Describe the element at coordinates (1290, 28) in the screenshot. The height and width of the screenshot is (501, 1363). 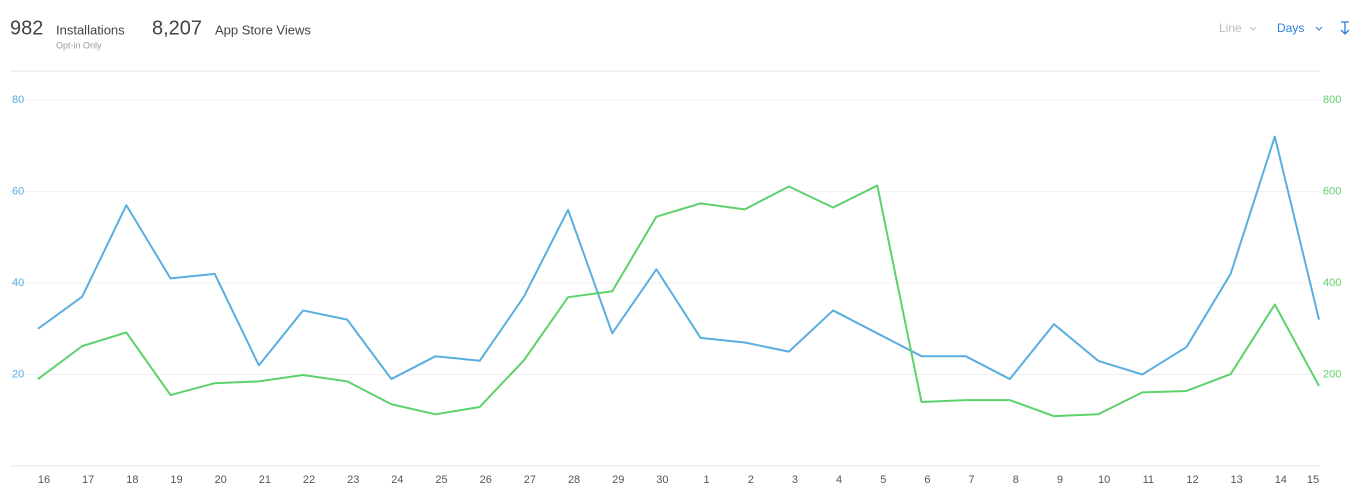
I see `period-menu: Days` at that location.